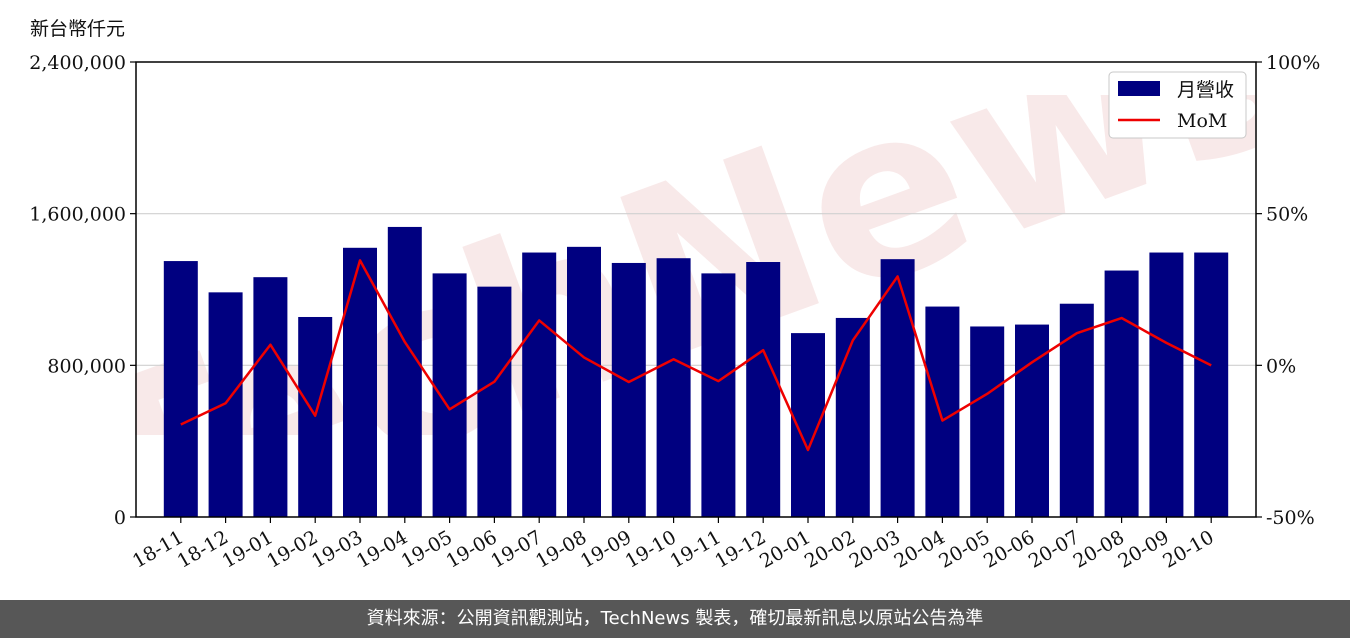 This screenshot has height=638, width=1350. I want to click on x-tick-label: 19-01, so click(247, 549).